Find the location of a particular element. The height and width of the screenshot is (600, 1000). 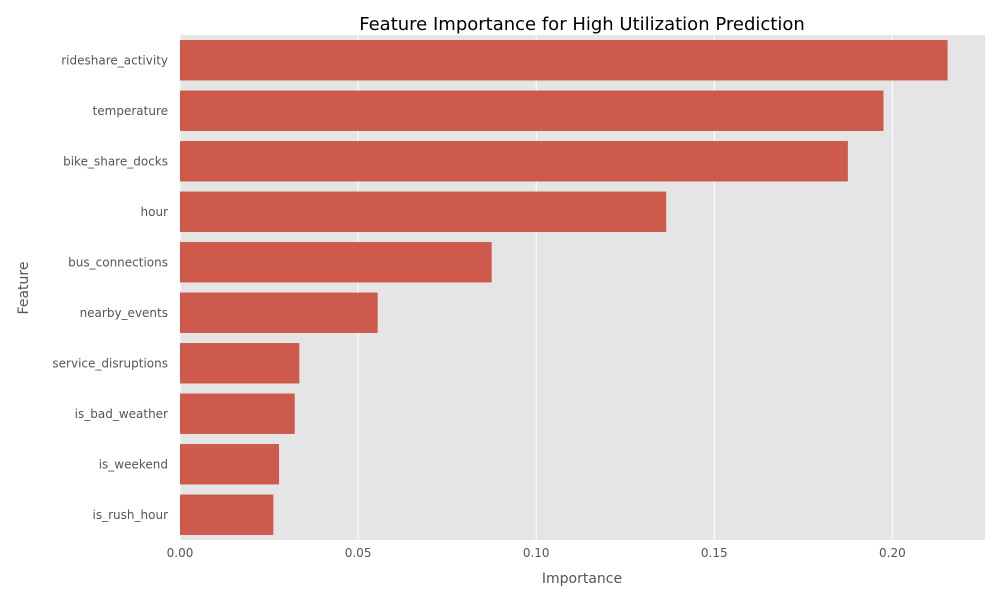

bar-nearby-events is located at coordinates (279, 312).